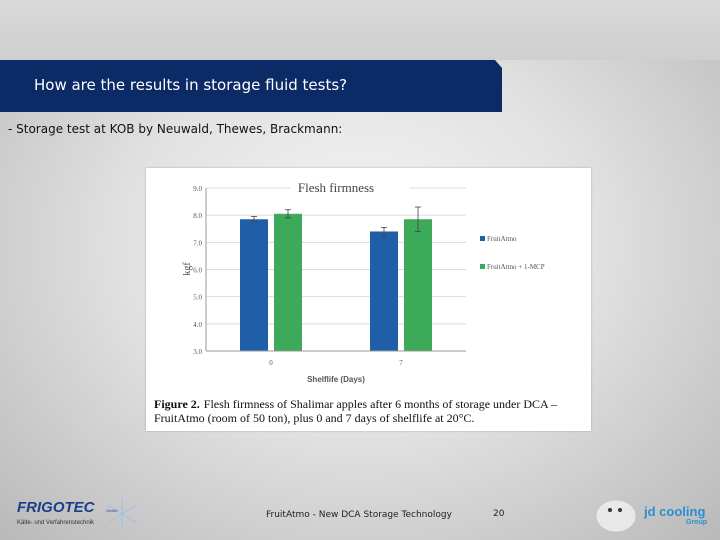 The height and width of the screenshot is (540, 720). I want to click on y-tick-label: 3.0, so click(197, 352).